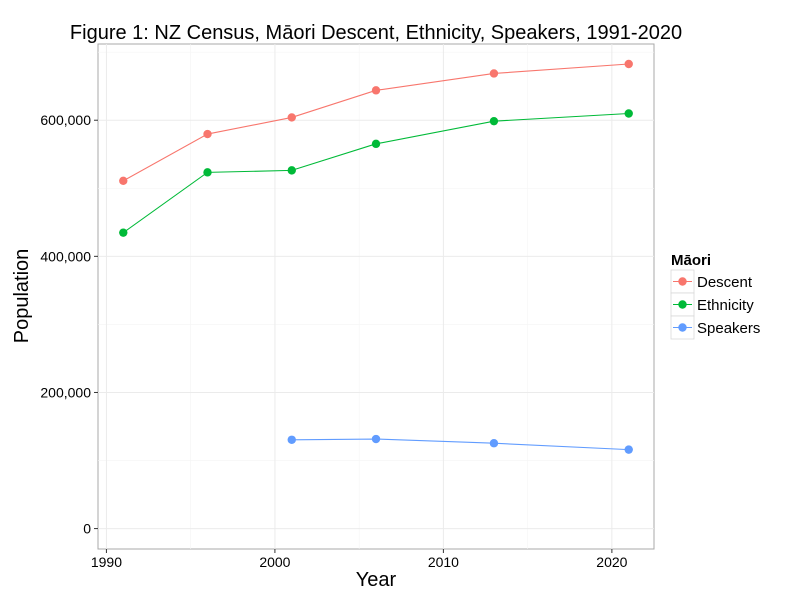 The width and height of the screenshot is (800, 605). What do you see at coordinates (691, 260) in the screenshot?
I see `legend-title: Māori` at bounding box center [691, 260].